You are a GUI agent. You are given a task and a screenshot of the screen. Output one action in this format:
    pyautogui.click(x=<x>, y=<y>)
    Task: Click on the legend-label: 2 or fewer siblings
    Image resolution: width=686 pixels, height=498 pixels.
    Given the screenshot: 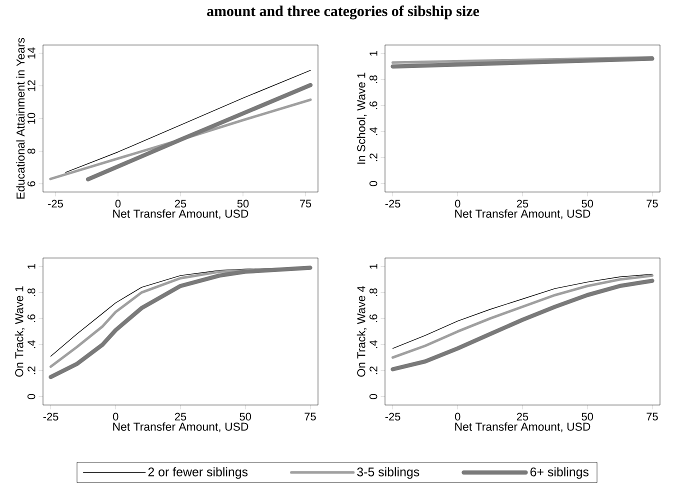 What is the action you would take?
    pyautogui.click(x=198, y=473)
    